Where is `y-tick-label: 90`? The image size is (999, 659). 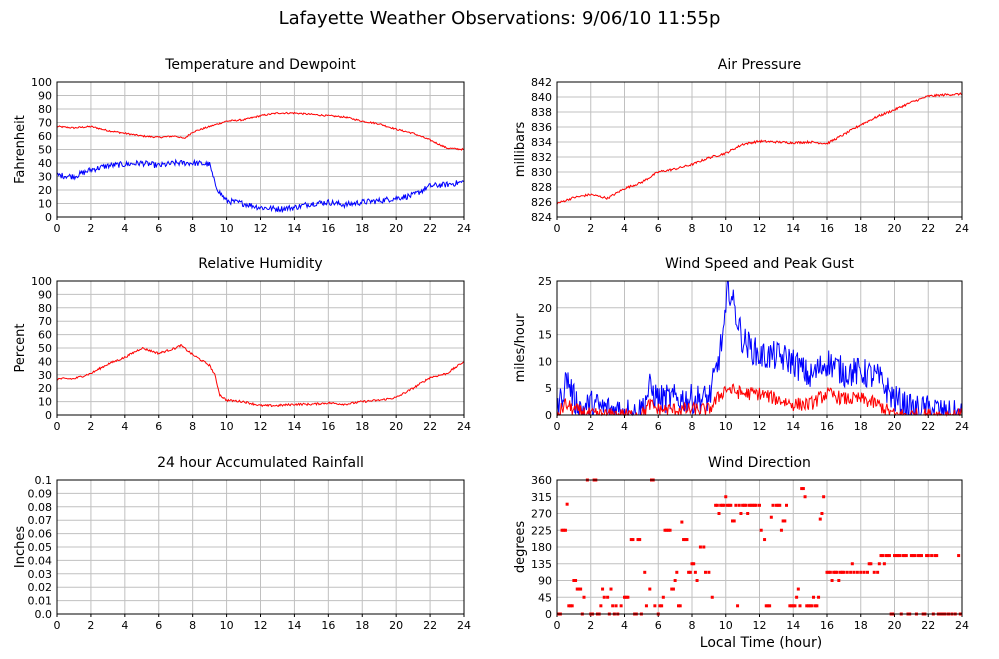
y-tick-label: 90 is located at coordinates (45, 294).